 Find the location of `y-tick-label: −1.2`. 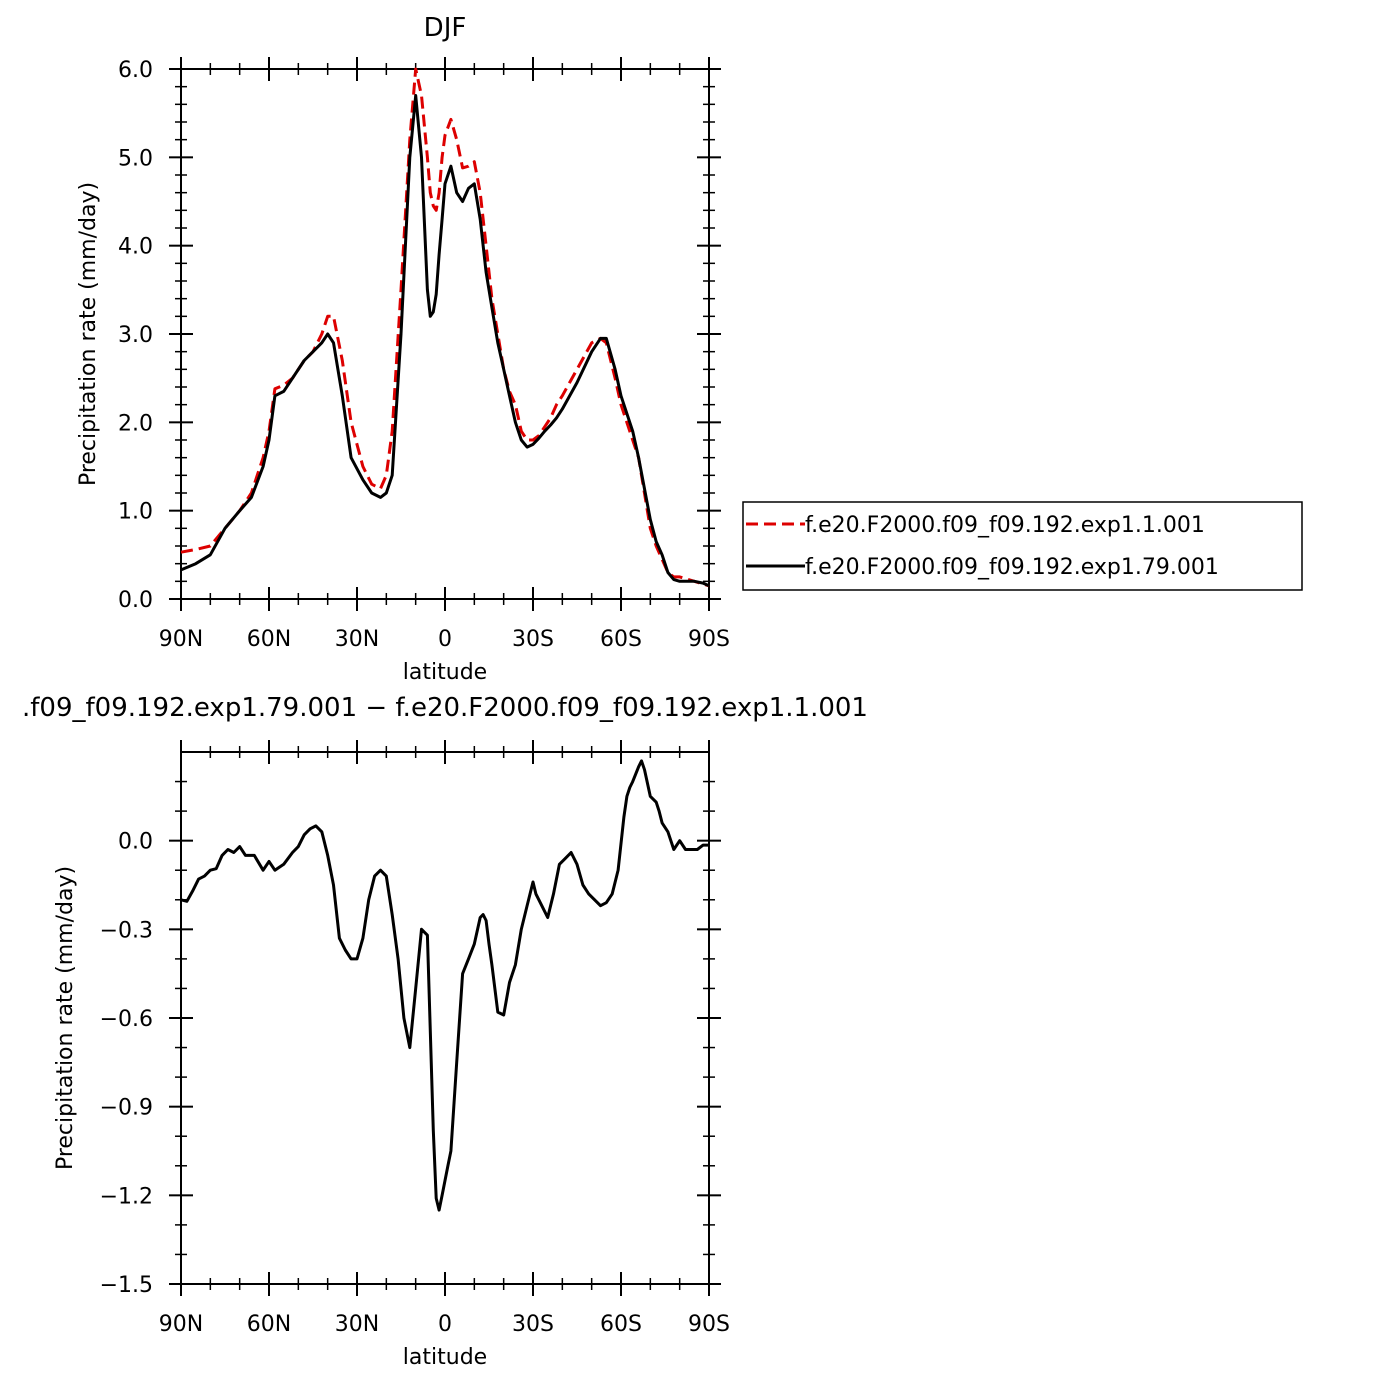

y-tick-label: −1.2 is located at coordinates (126, 1196).